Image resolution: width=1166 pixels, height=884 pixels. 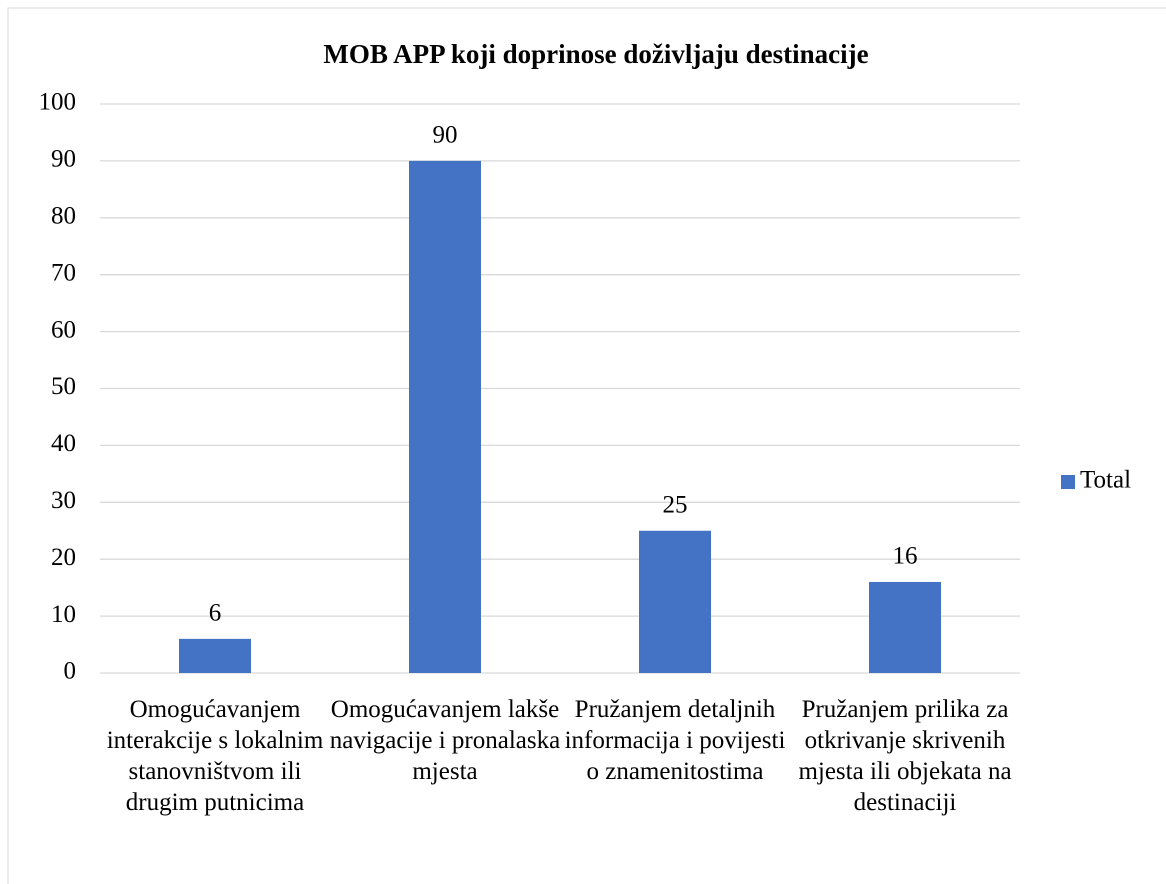 What do you see at coordinates (1105, 480) in the screenshot?
I see `legend-label: Total` at bounding box center [1105, 480].